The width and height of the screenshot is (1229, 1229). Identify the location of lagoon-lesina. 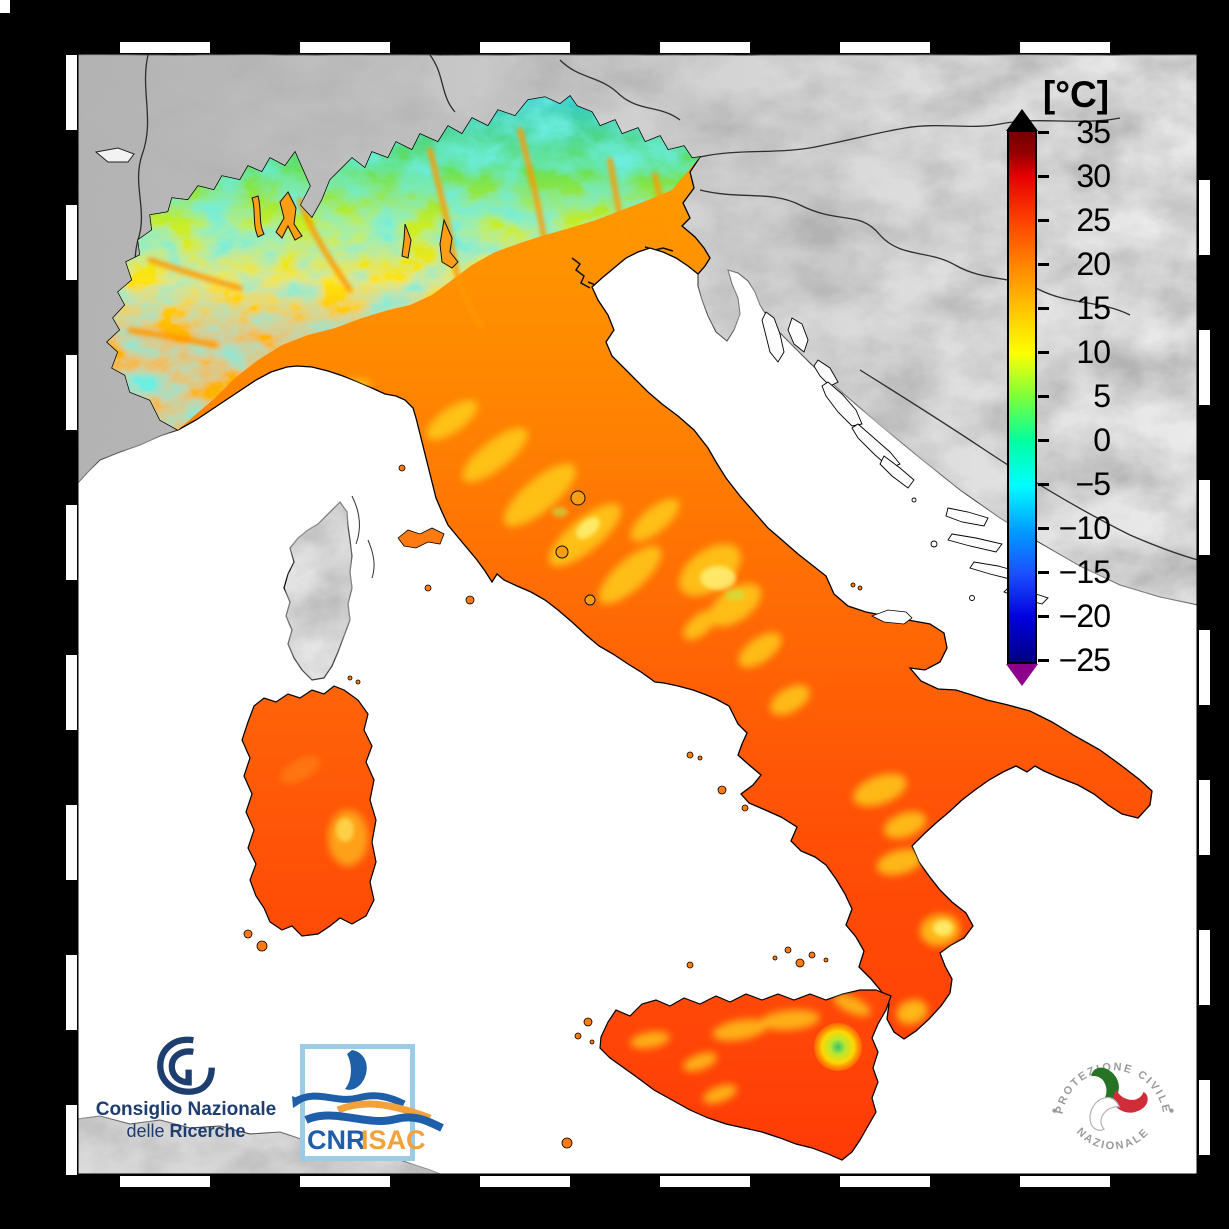
(892, 617).